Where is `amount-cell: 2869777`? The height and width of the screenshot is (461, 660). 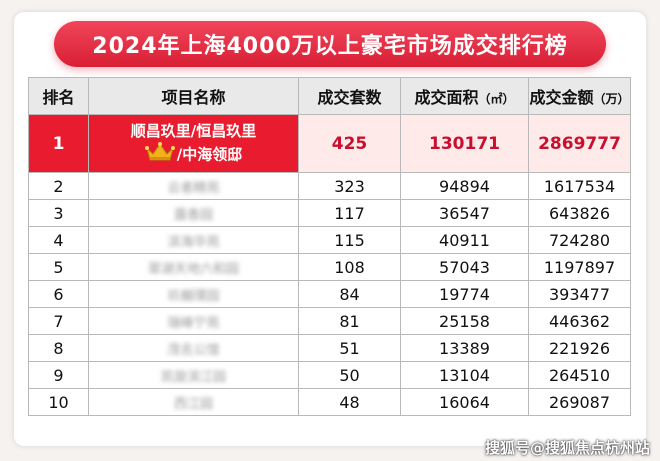 amount-cell: 2869777 is located at coordinates (579, 143).